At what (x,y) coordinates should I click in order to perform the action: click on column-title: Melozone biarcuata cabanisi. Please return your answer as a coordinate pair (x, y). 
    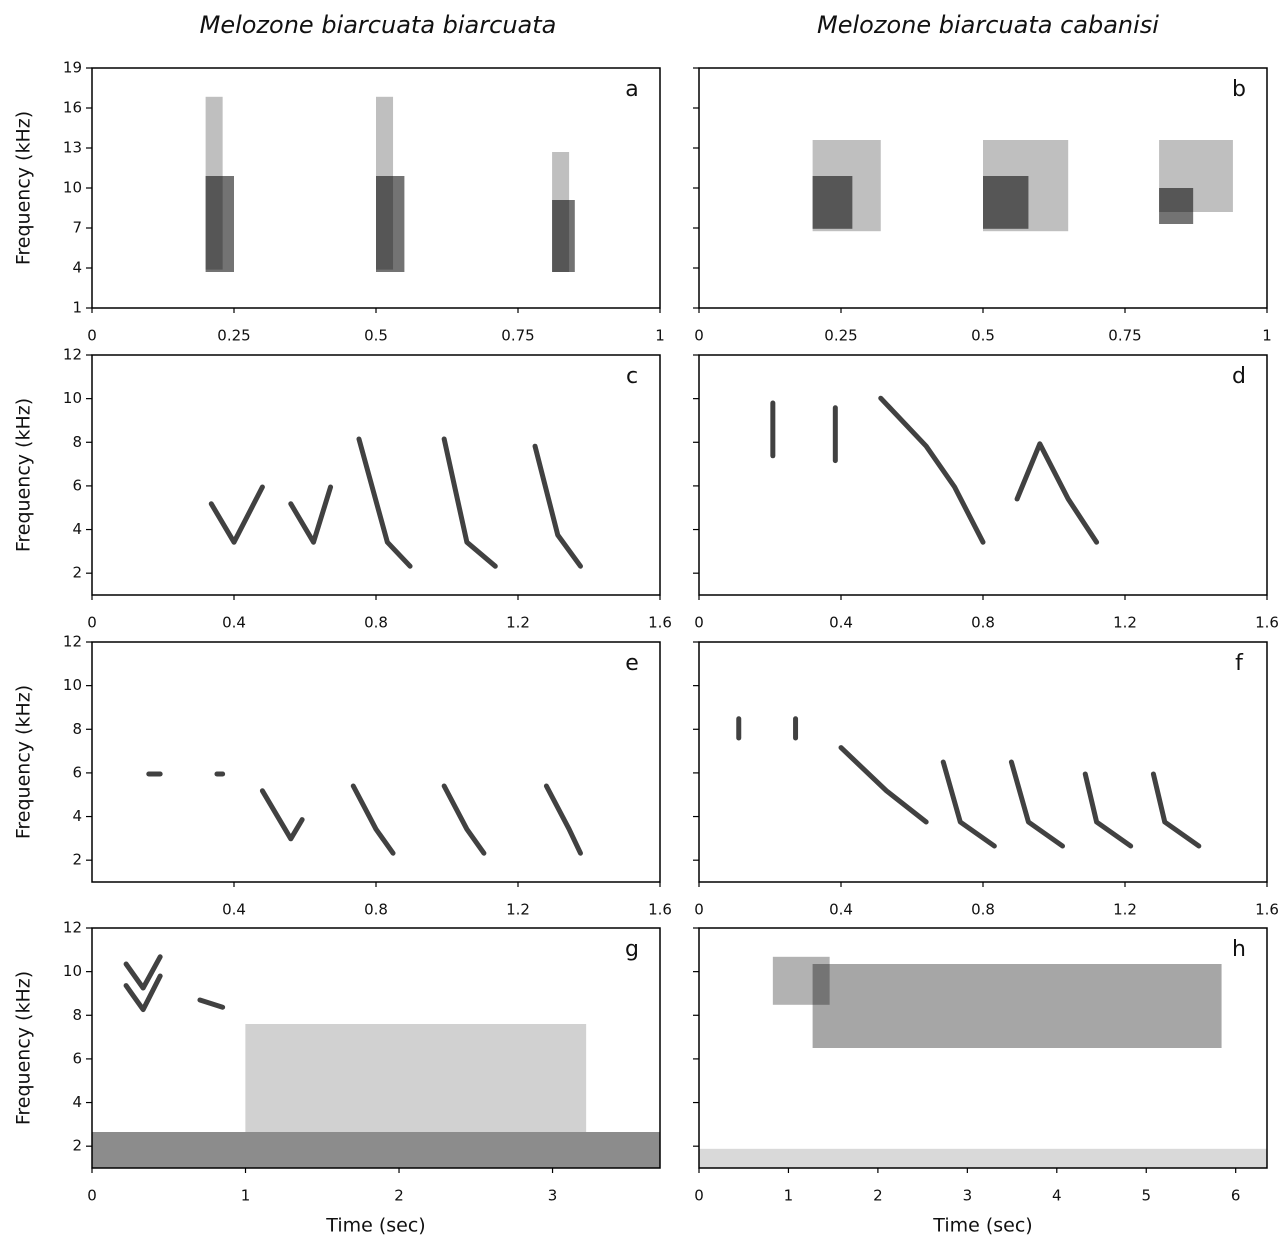
    Looking at the image, I should click on (988, 25).